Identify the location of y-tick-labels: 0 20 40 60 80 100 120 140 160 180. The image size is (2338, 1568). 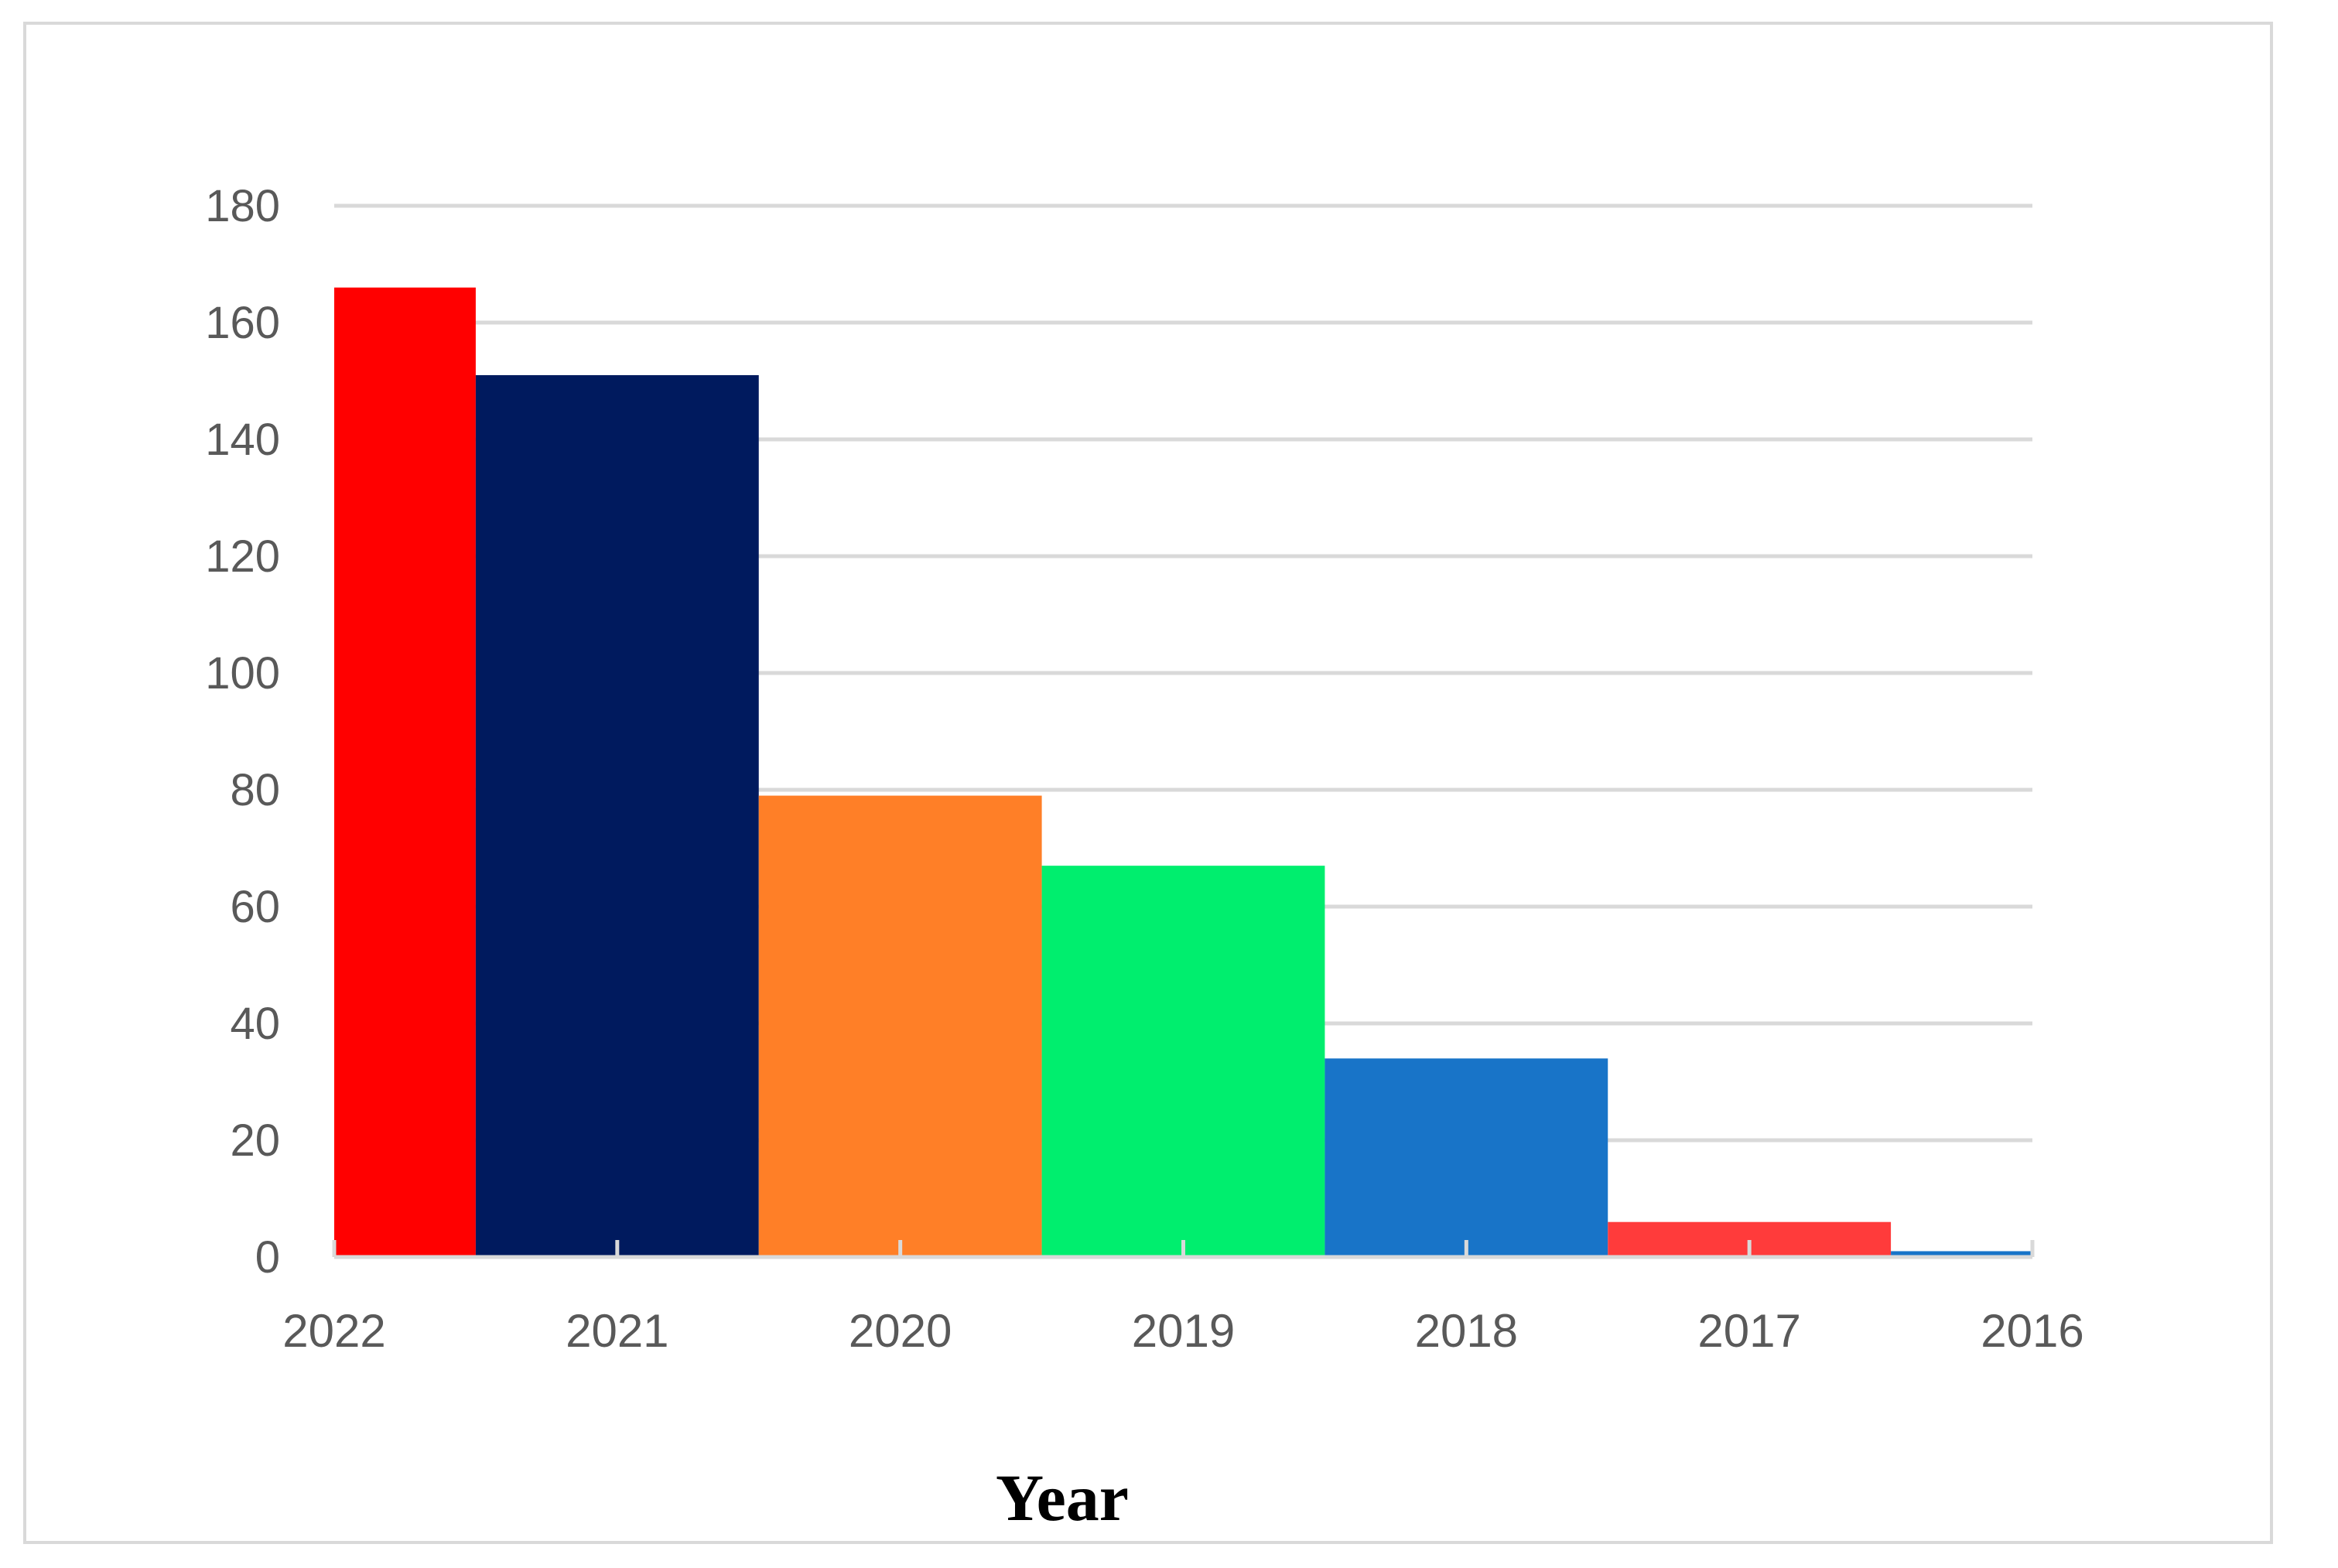
(242, 732).